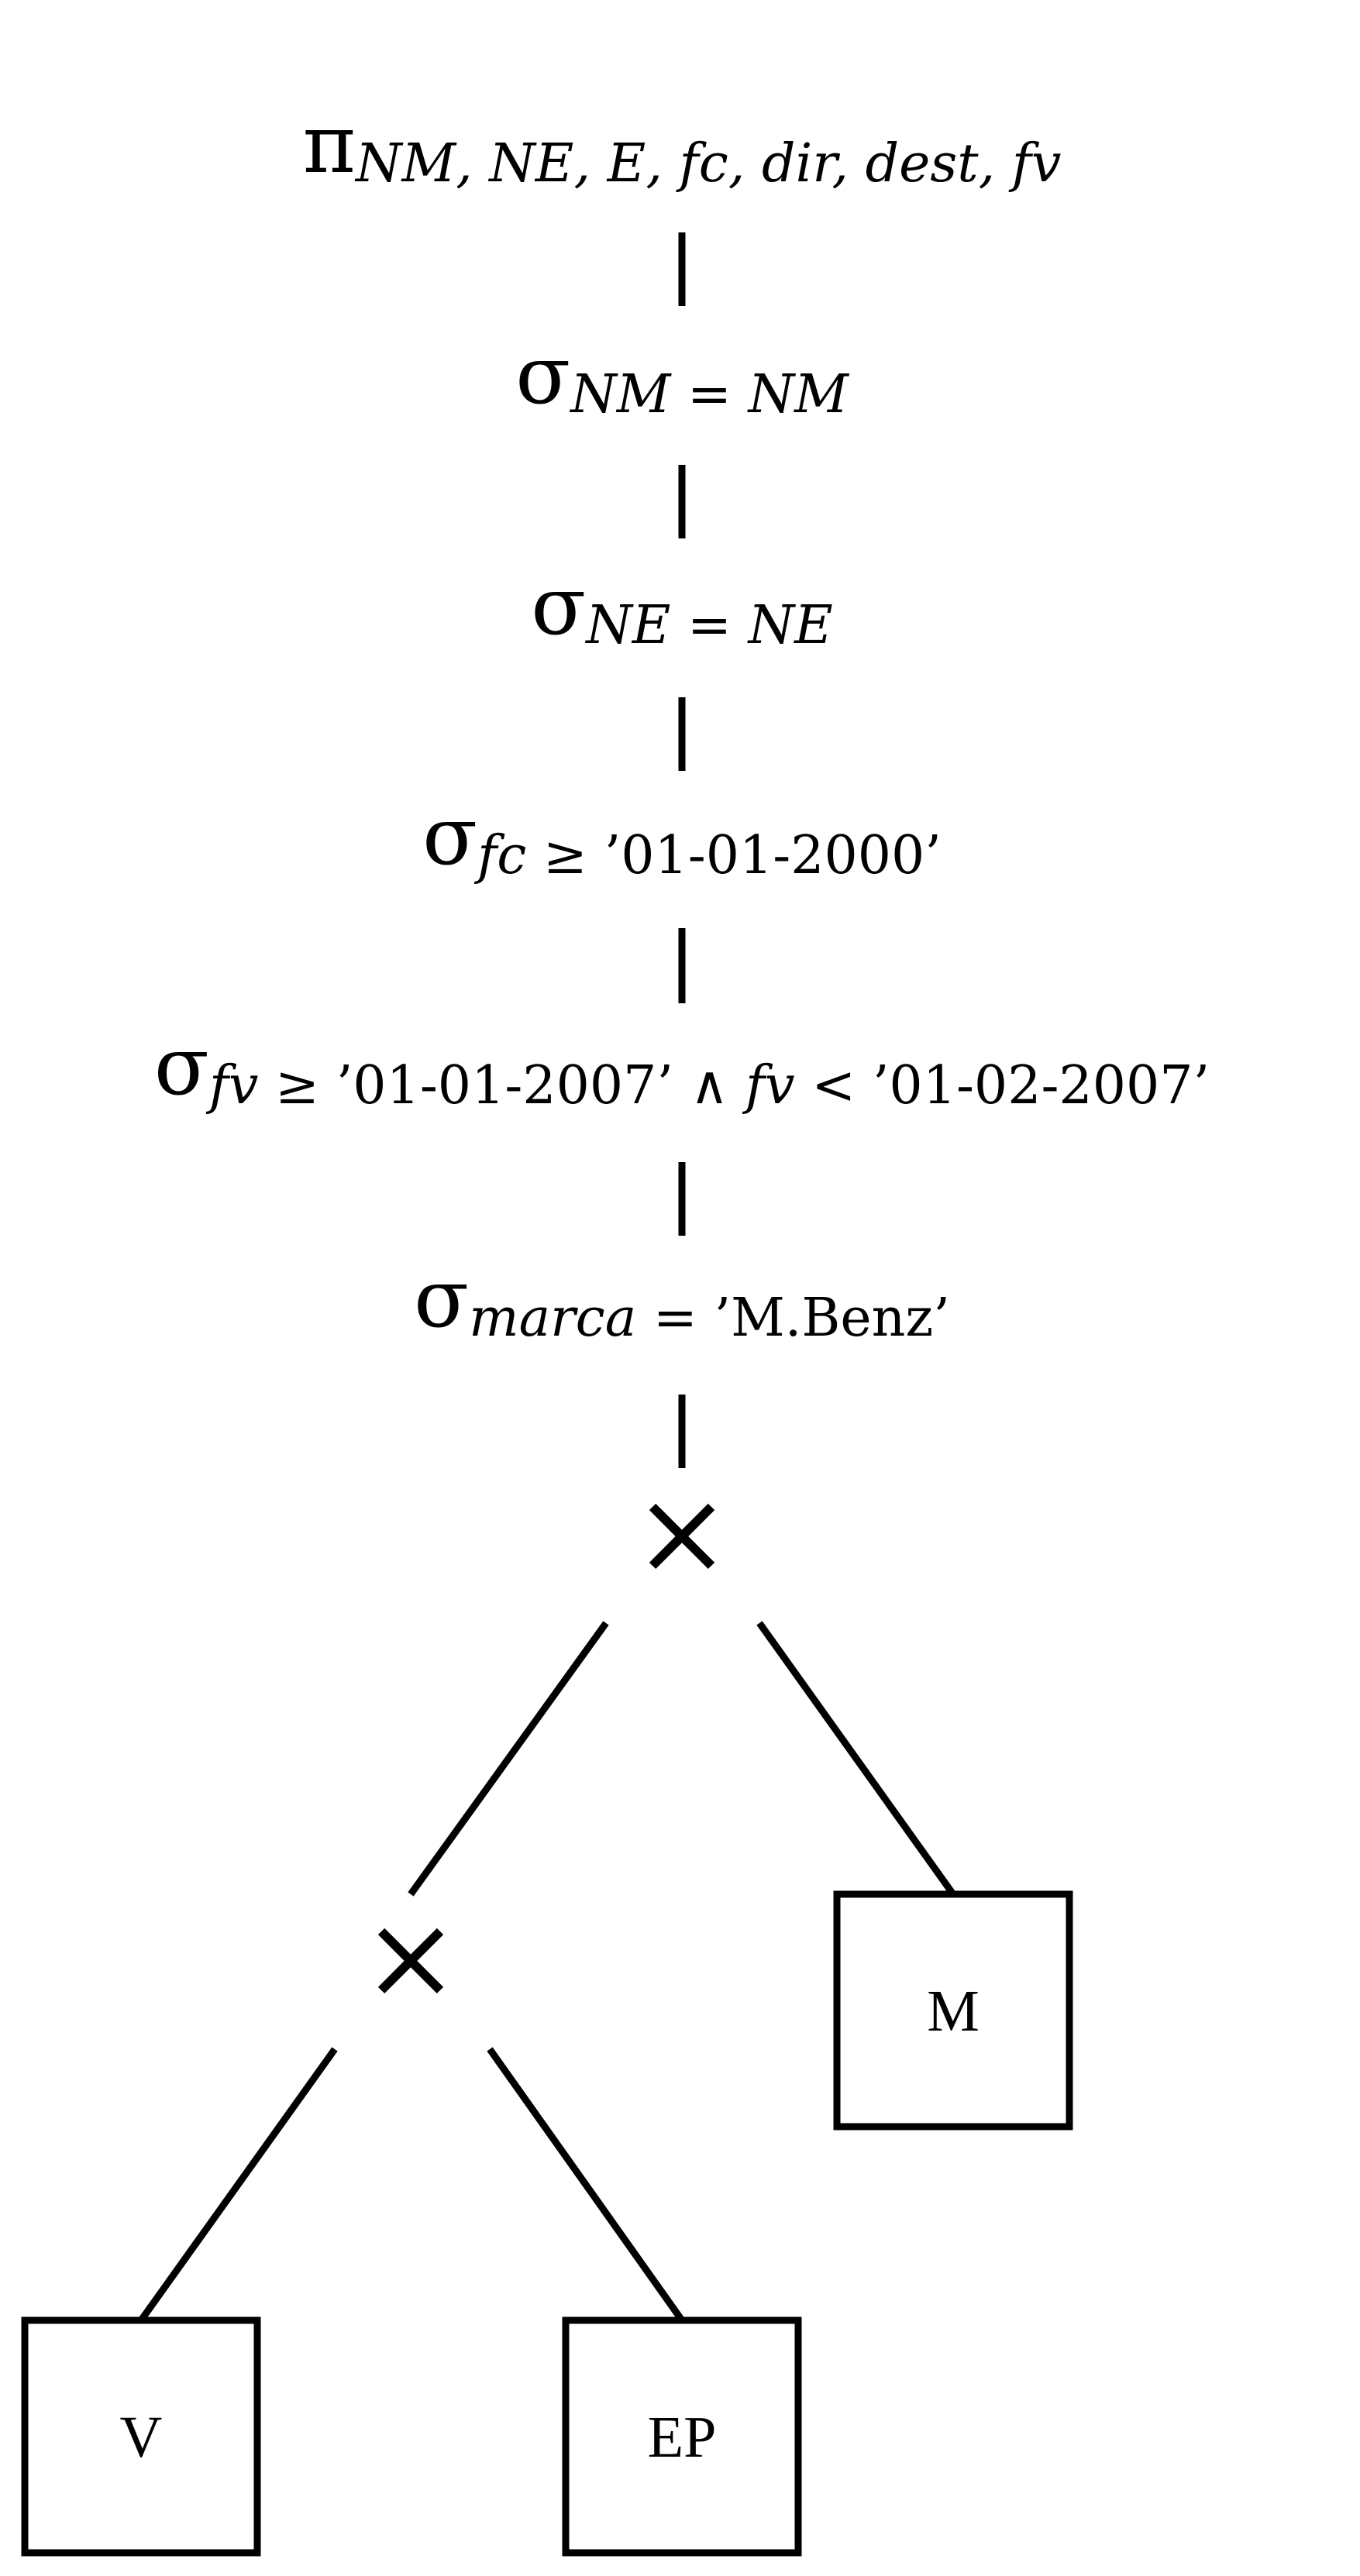 This screenshot has width=1360, height=2576. Describe the element at coordinates (499, 855) in the screenshot. I see `selection-fc-attribute: fc` at that location.